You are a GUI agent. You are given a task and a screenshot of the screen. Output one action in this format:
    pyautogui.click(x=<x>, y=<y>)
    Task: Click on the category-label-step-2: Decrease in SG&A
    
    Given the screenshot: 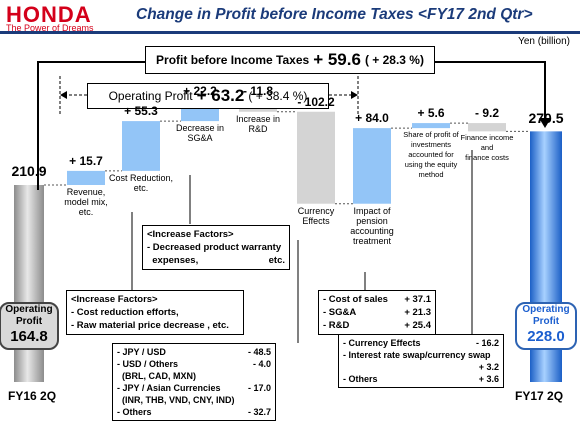 What is the action you would take?
    pyautogui.click(x=200, y=133)
    